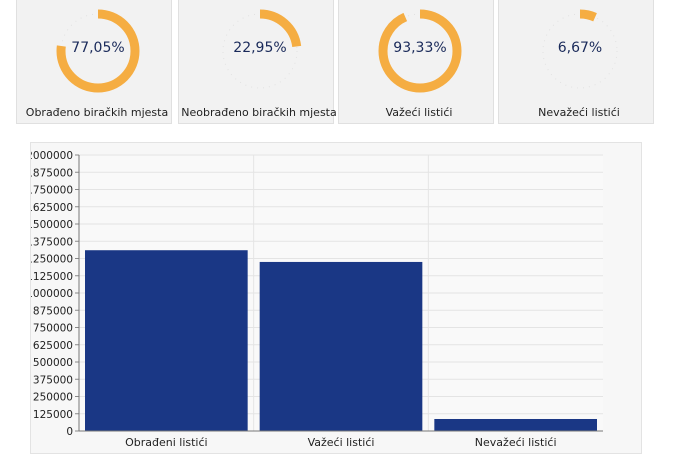 This screenshot has width=678, height=458. I want to click on kpi-value: 77,05%, so click(98, 48).